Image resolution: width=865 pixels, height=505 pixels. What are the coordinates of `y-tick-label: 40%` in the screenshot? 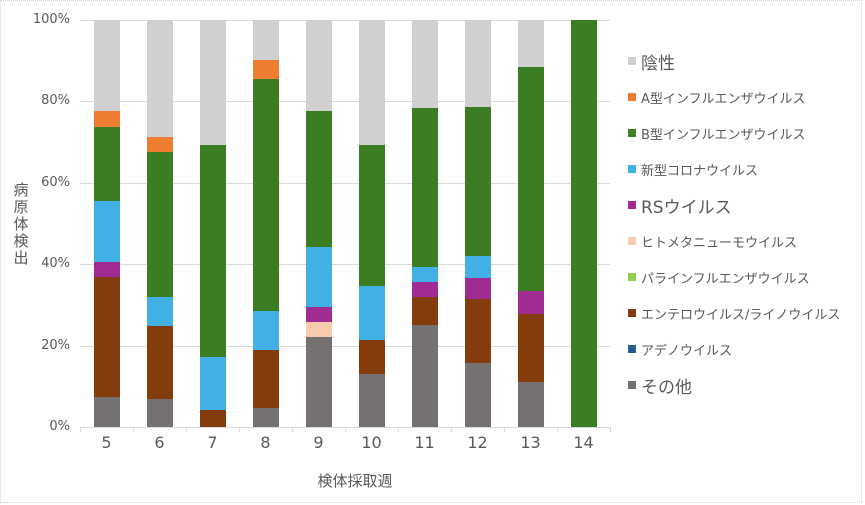 It's located at (55, 264).